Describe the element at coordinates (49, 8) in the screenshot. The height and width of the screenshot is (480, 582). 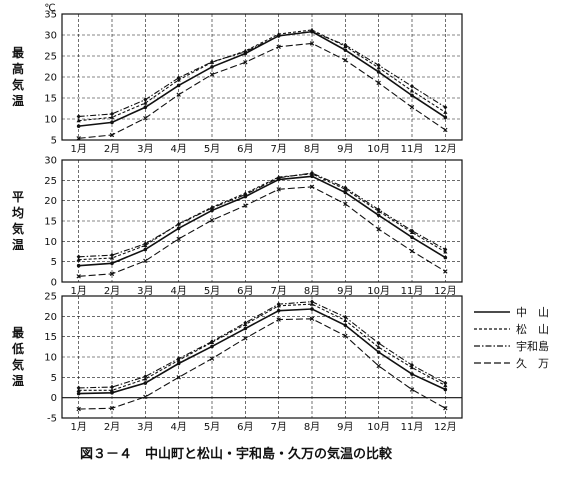
I see `unit-label: ℃` at that location.